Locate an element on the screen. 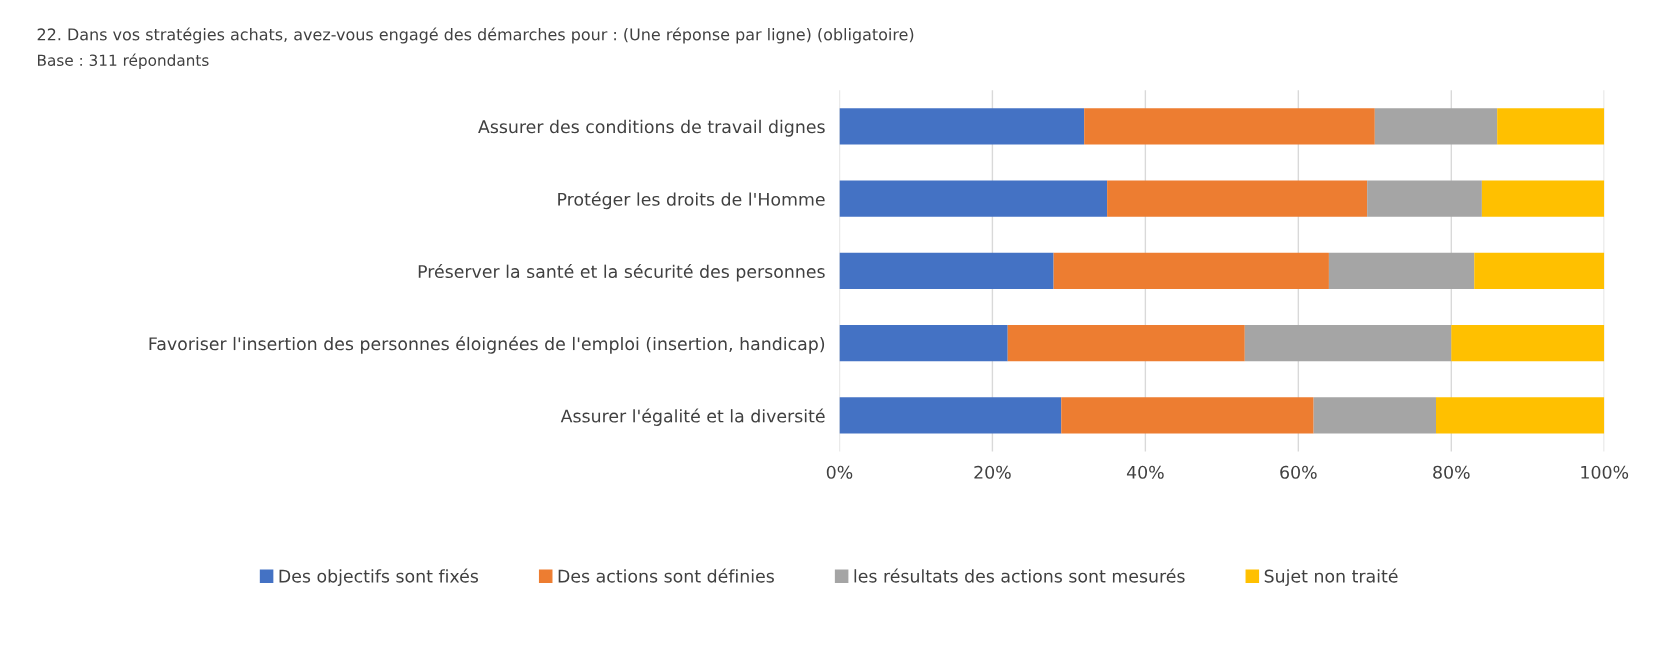  x-tick-label: 60% is located at coordinates (1298, 472).